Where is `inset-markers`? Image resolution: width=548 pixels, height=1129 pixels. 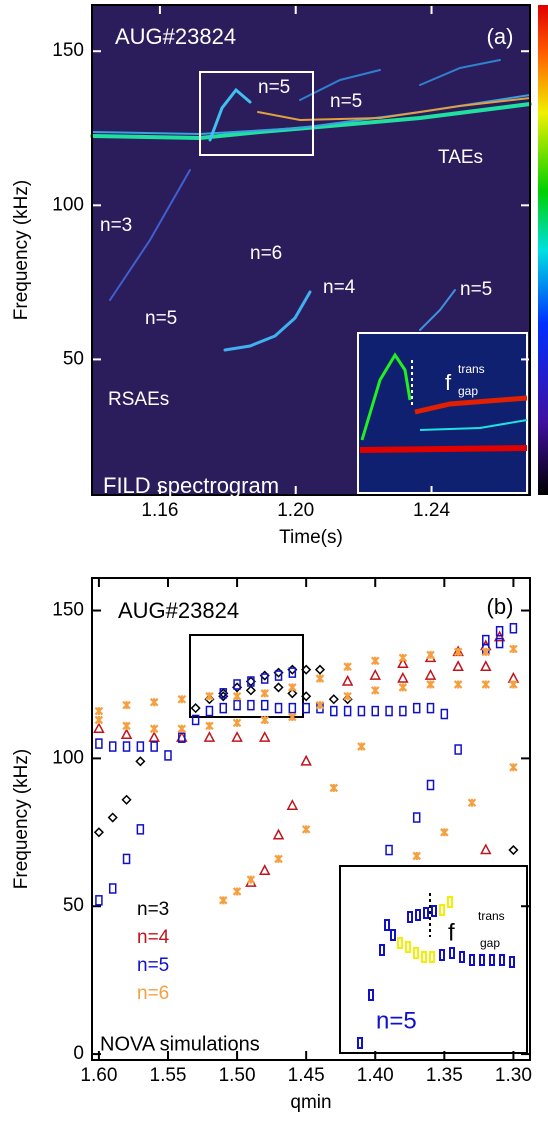 inset-markers is located at coordinates (436, 971).